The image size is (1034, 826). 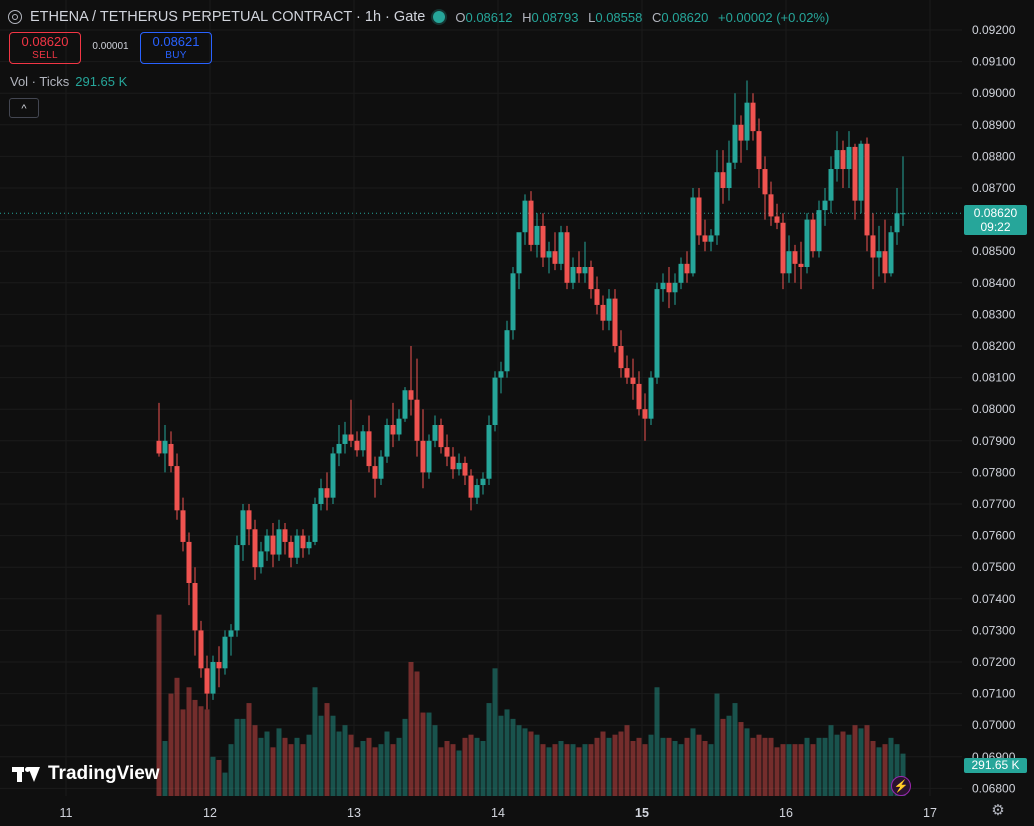 I want to click on sell-price: 0.08620, so click(x=45, y=41).